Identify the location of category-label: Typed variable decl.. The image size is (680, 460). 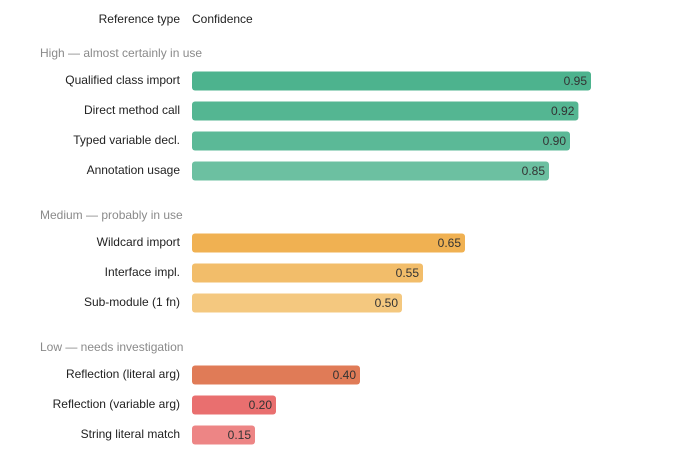
(126, 140).